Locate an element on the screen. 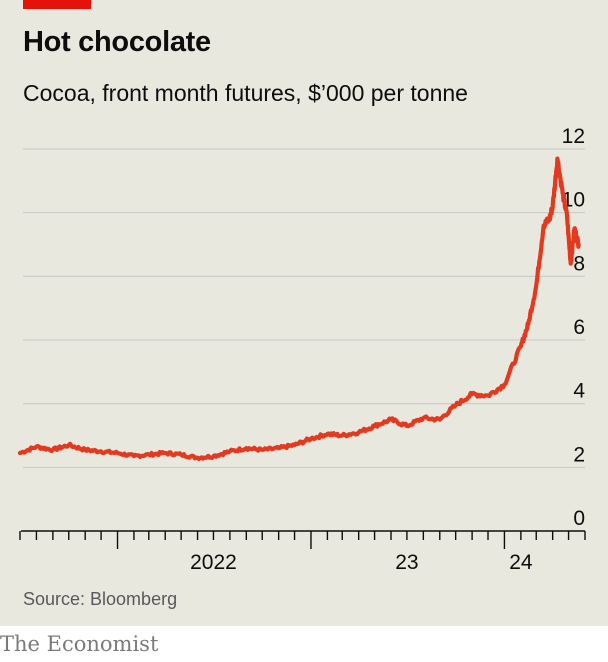 Image resolution: width=608 pixels, height=662 pixels. y-tick-label-6: 6 is located at coordinates (579, 327).